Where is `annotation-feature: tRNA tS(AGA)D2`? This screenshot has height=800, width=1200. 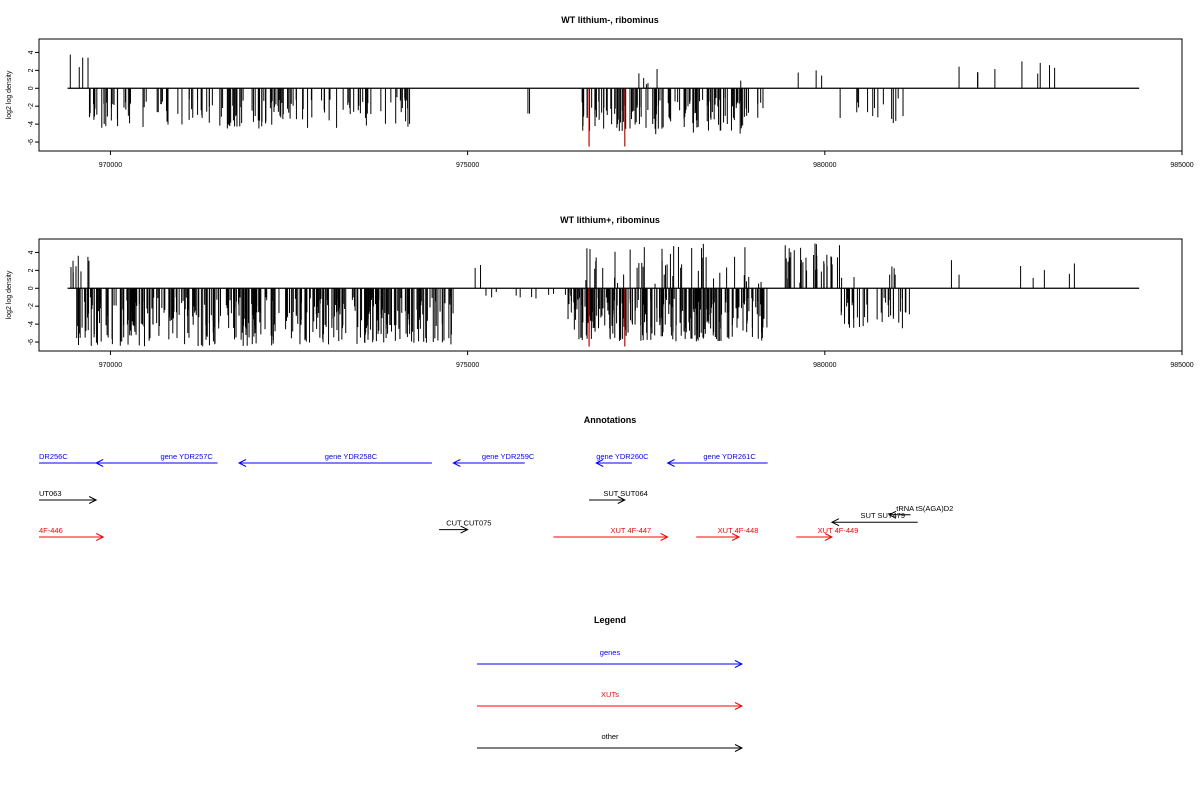
annotation-feature: tRNA tS(AGA)D2 is located at coordinates (920, 511).